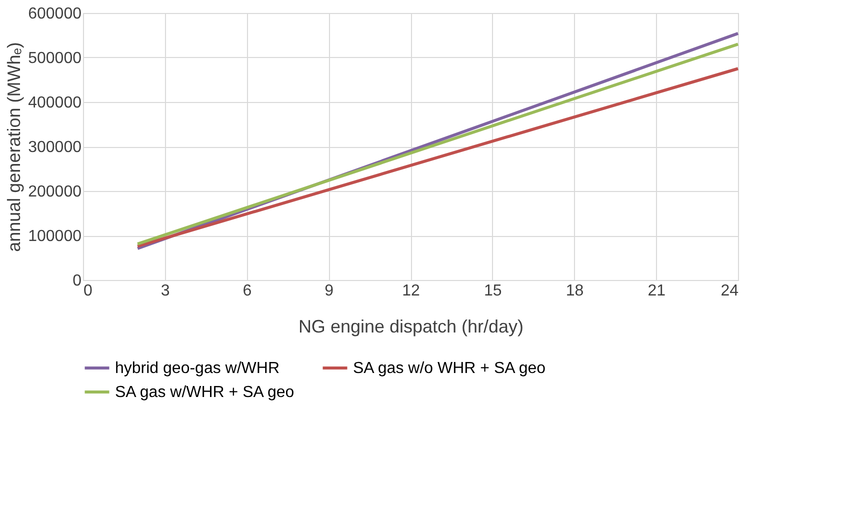 This screenshot has height=522, width=865. I want to click on x-tick-label: 18, so click(575, 291).